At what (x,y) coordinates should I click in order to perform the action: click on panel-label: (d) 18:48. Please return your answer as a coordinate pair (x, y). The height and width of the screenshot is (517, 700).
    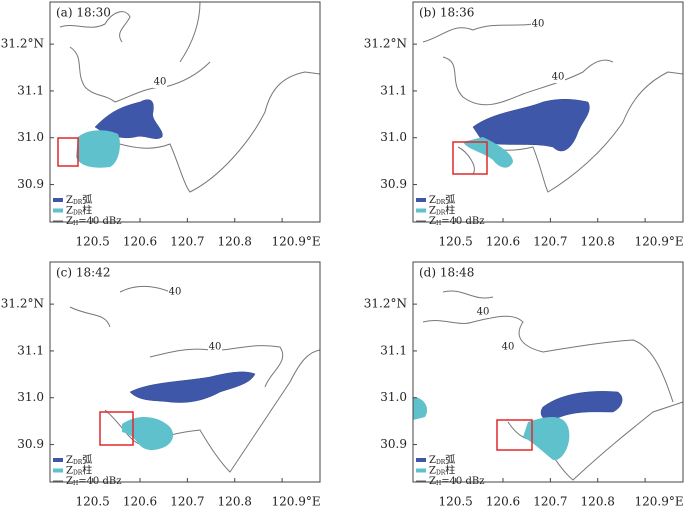
    Looking at the image, I should click on (446, 273).